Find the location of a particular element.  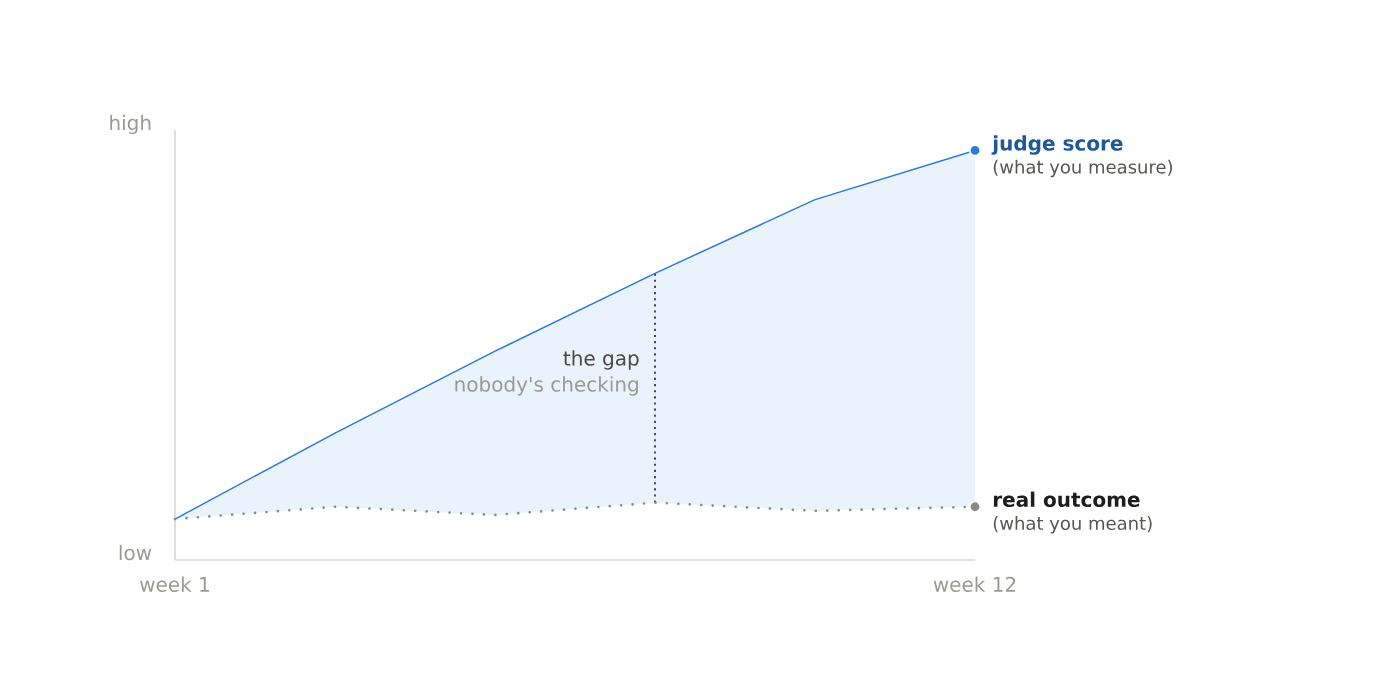

annotation: (what you meant) is located at coordinates (1072, 525).